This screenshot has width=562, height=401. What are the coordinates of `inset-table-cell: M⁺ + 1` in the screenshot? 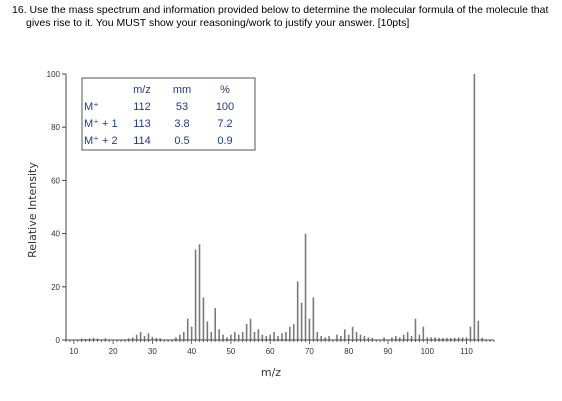 It's located at (101, 124).